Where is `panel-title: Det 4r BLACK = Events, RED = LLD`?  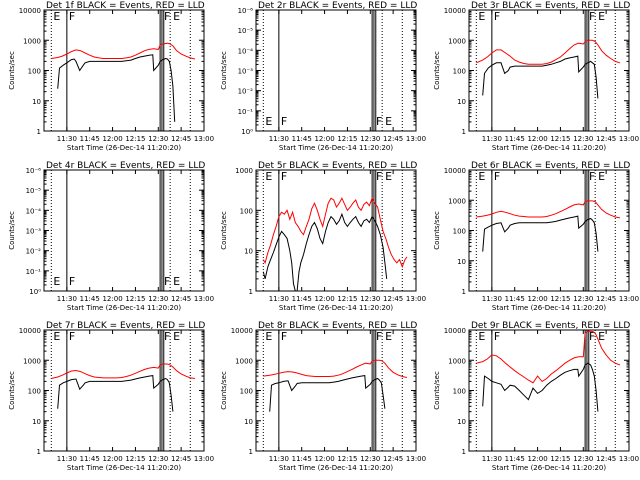 panel-title: Det 4r BLACK = Events, RED = LLD is located at coordinates (125, 166).